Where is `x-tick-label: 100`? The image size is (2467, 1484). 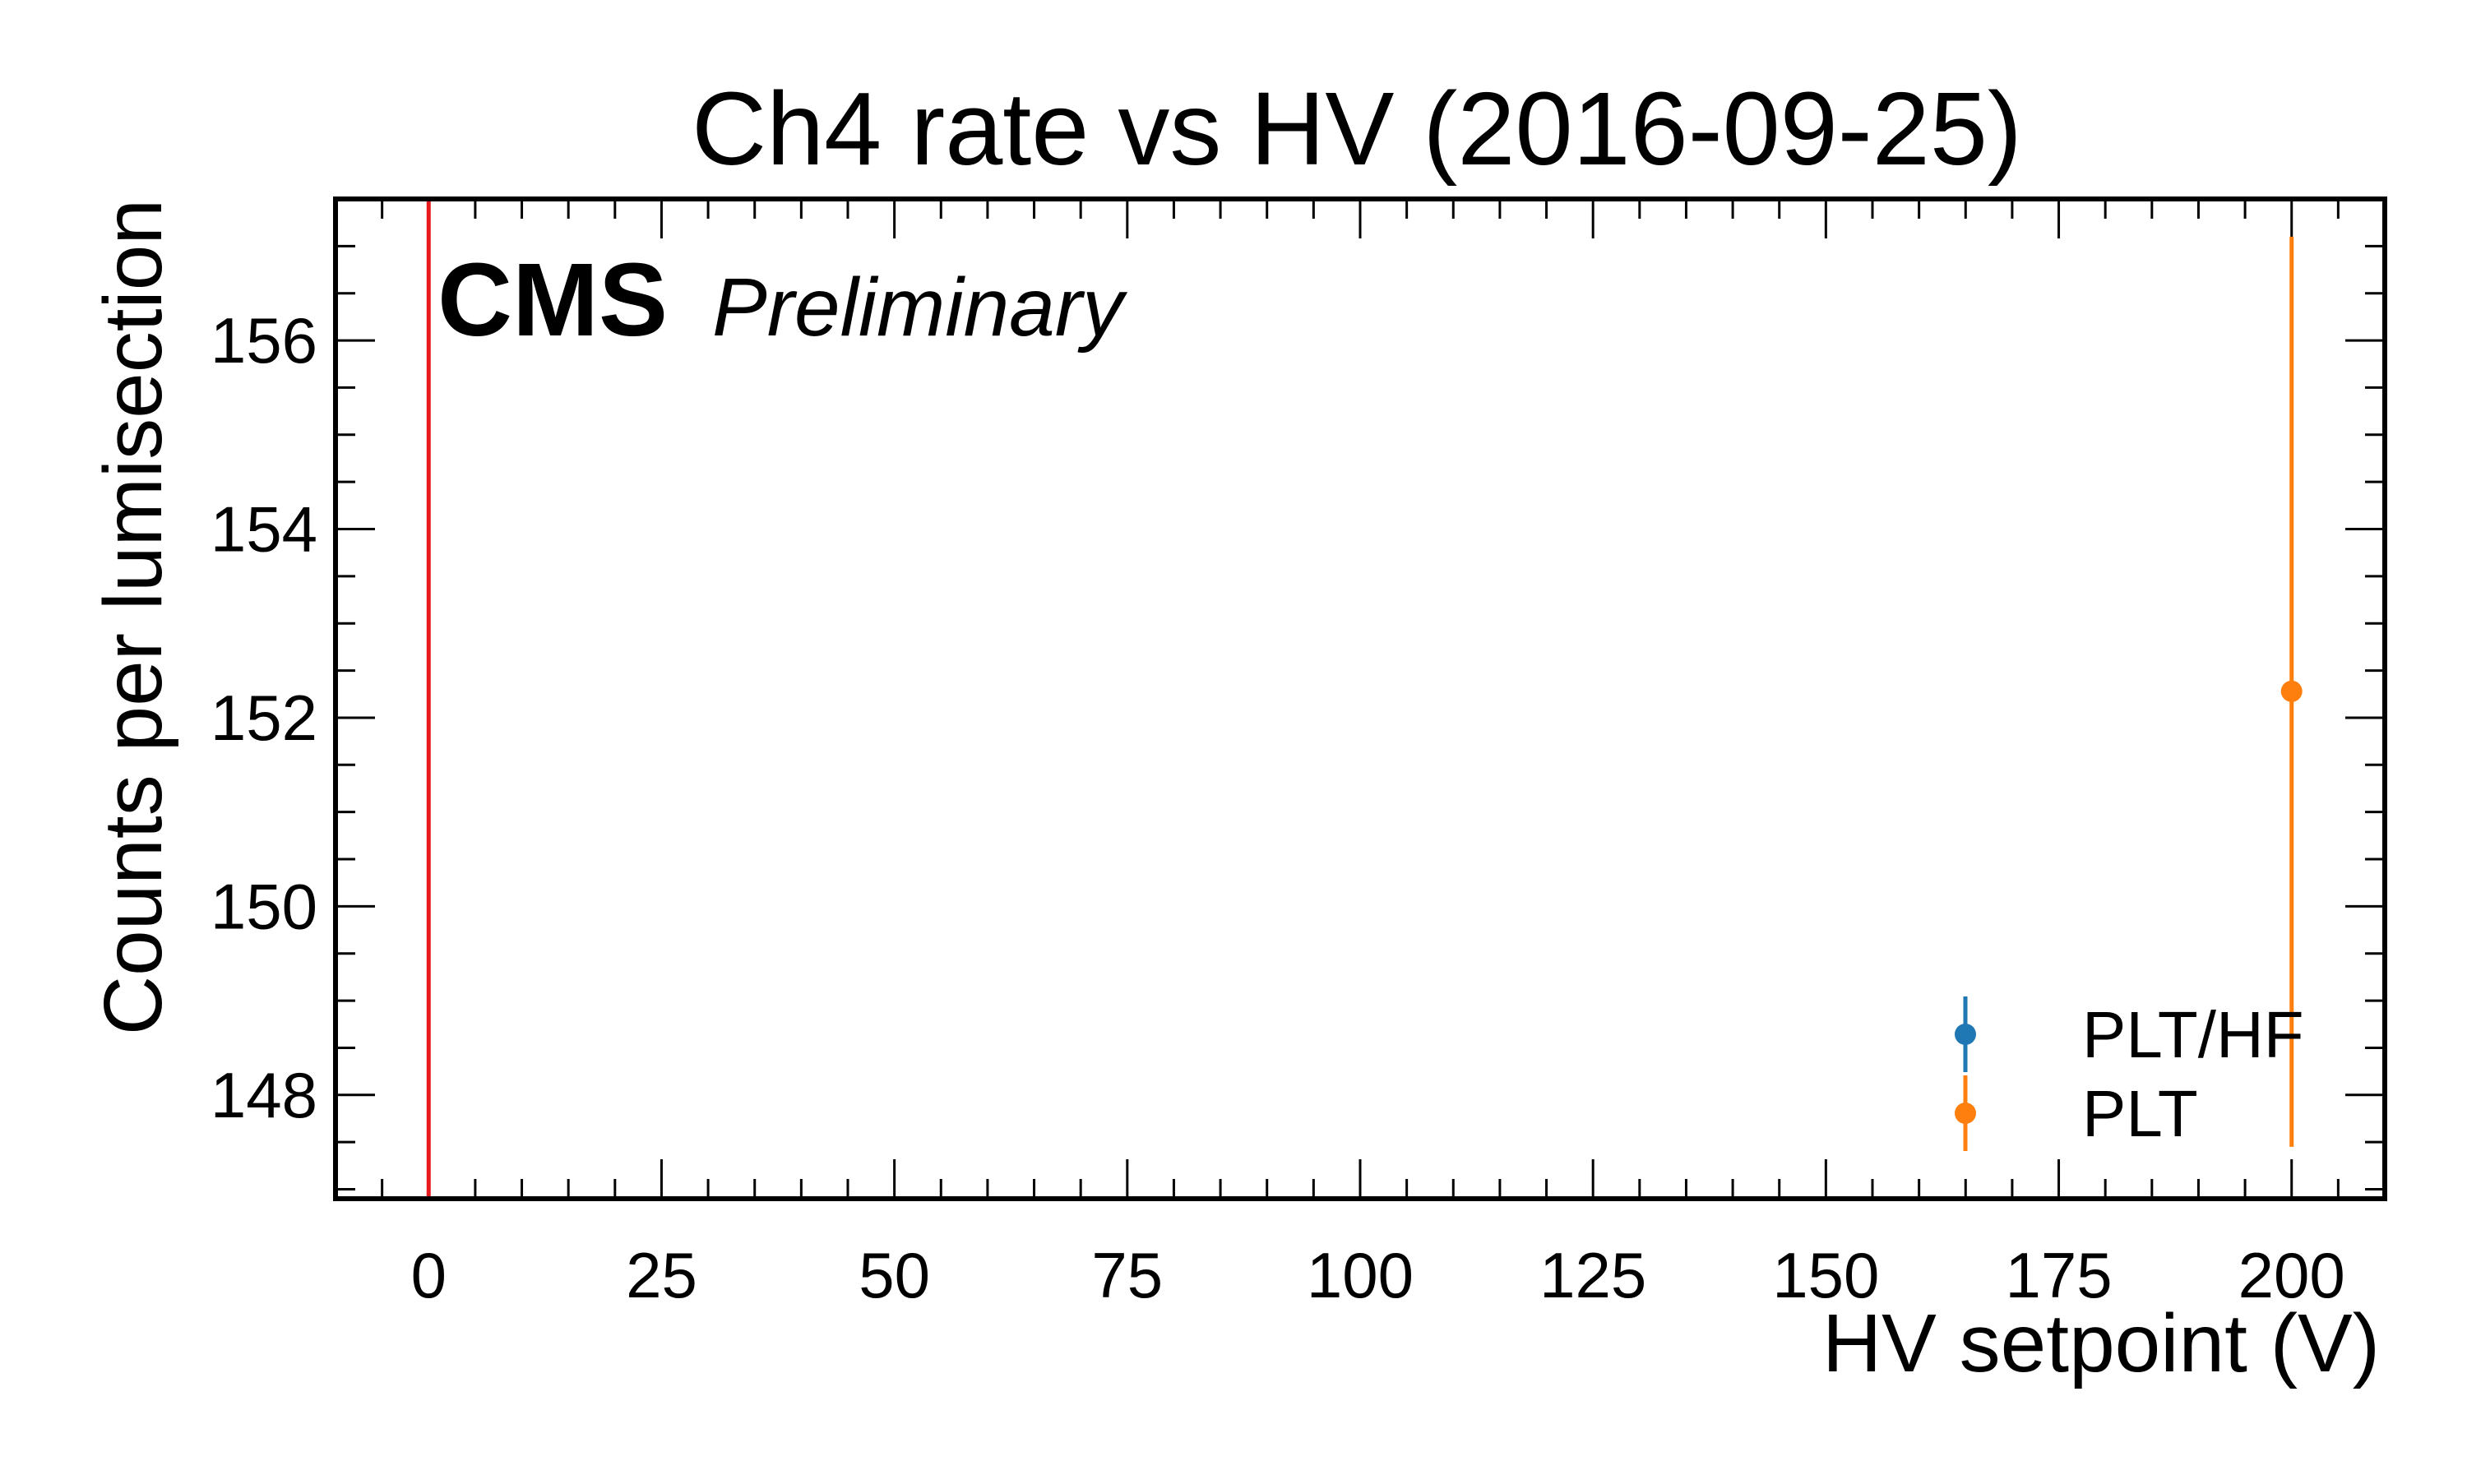 x-tick-label: 100 is located at coordinates (1360, 1275).